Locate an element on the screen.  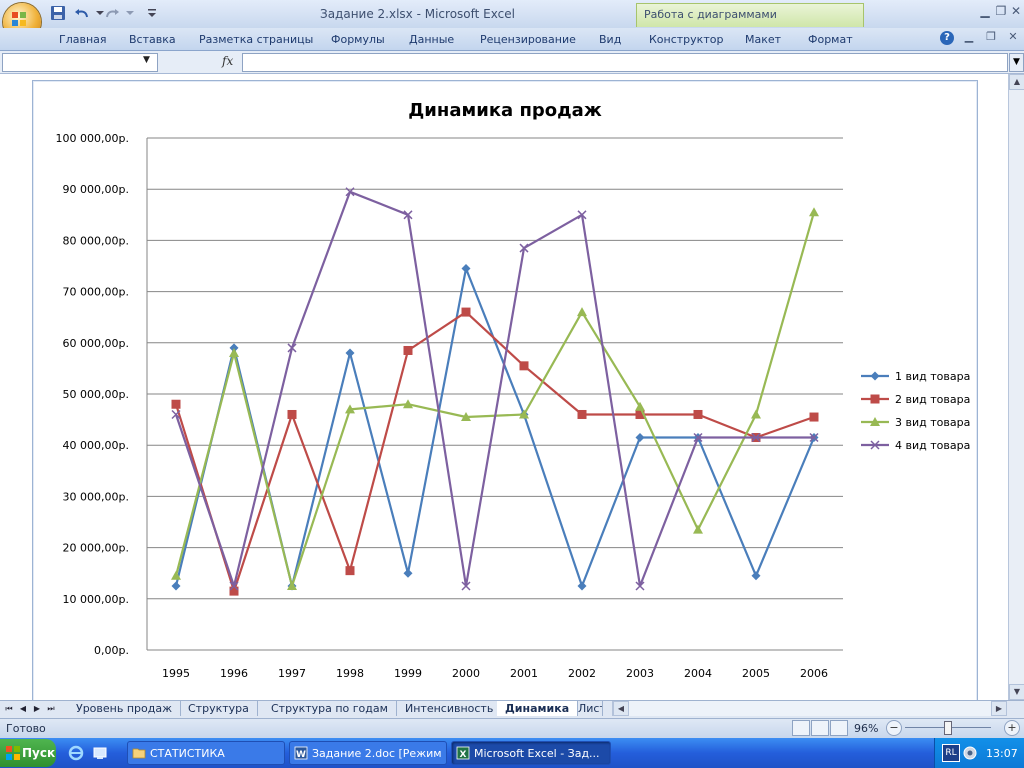
folder-icon is located at coordinates (139, 753).